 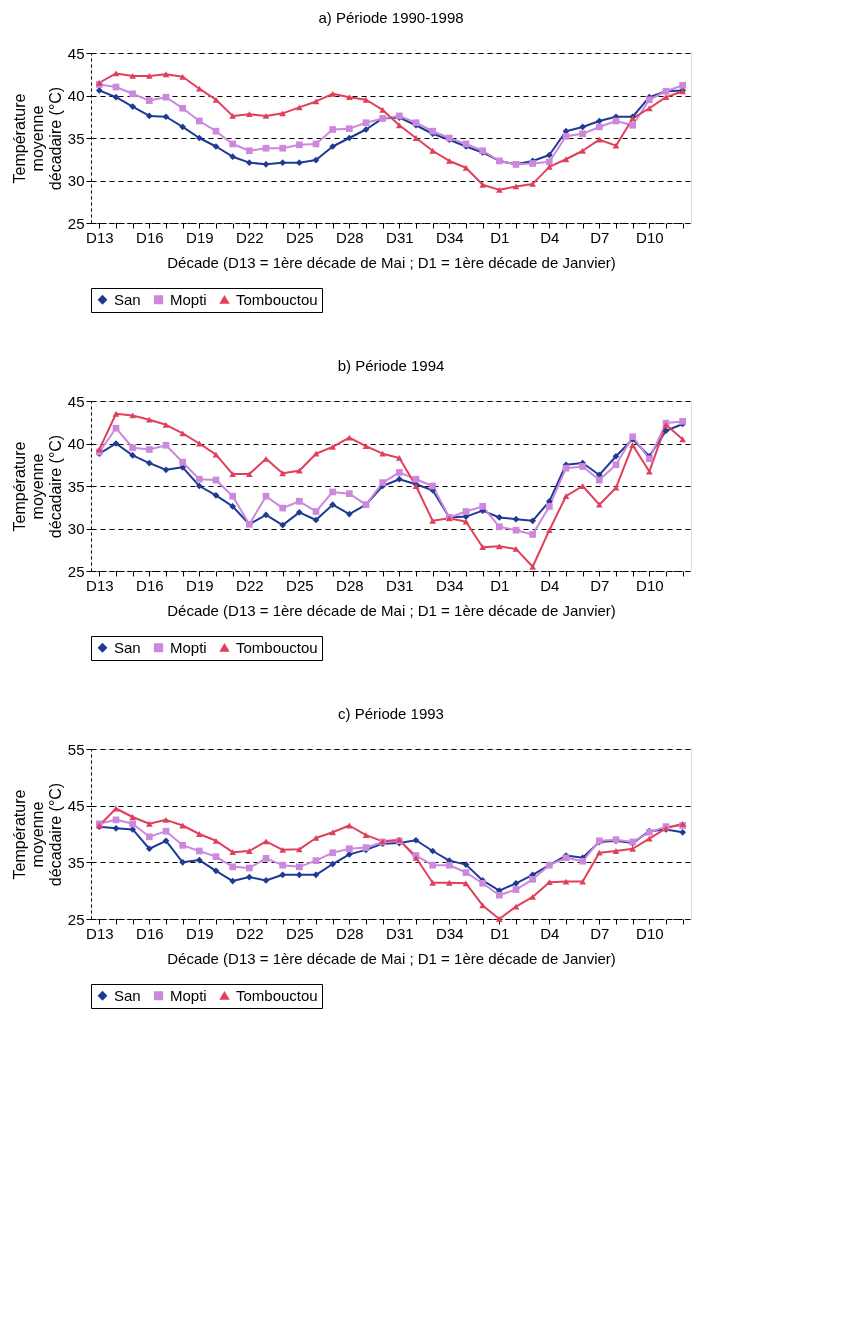 What do you see at coordinates (391, 17) in the screenshot?
I see `chart-title: a) Période 1990-1998` at bounding box center [391, 17].